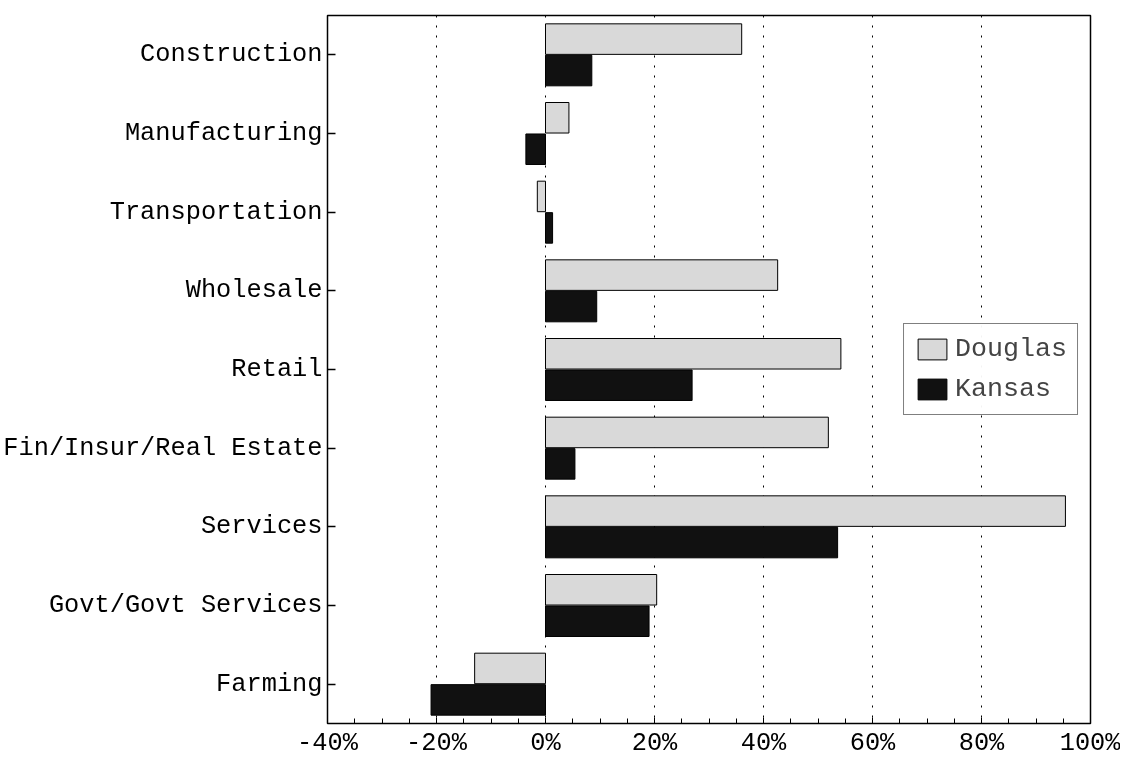 Image resolution: width=1133 pixels, height=768 pixels. Describe the element at coordinates (254, 291) in the screenshot. I see `y-tick-label: Wholesale` at that location.